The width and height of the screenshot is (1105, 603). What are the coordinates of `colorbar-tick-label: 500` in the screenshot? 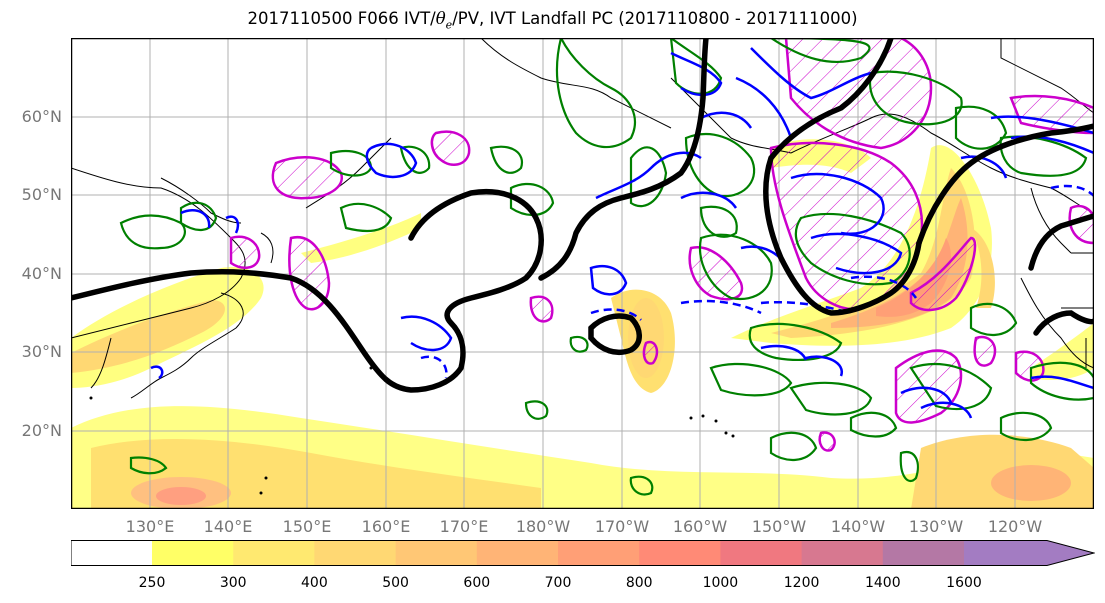 It's located at (395, 583).